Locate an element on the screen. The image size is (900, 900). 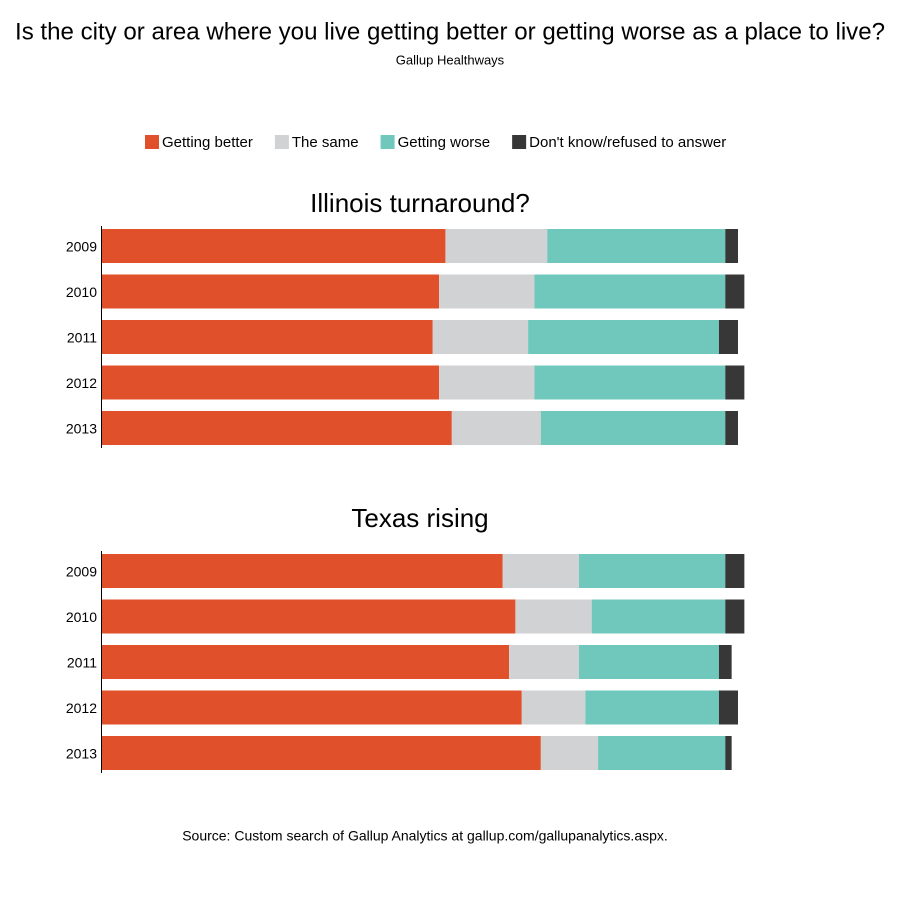
legend-label: Don't know/refused to answer is located at coordinates (627, 142).